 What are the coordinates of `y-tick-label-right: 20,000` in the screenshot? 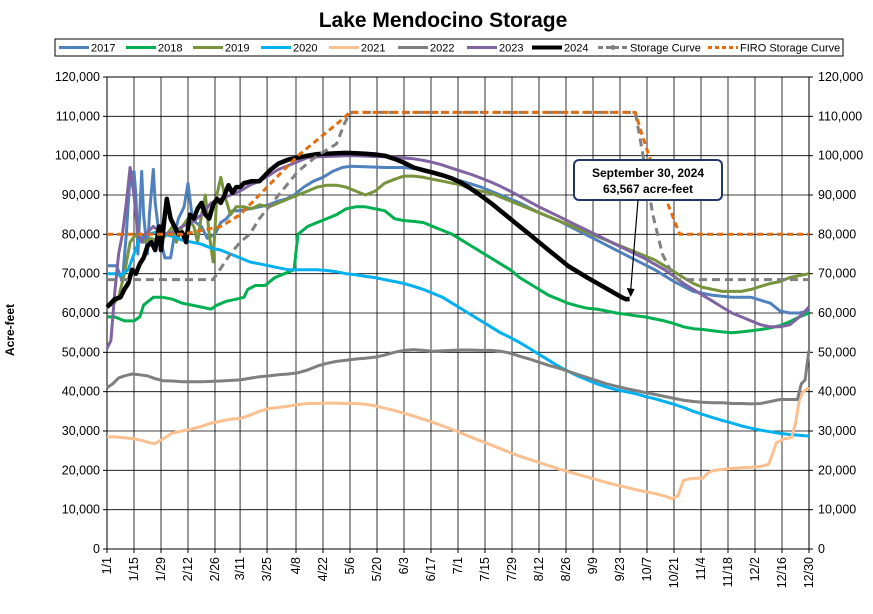 It's located at (837, 470).